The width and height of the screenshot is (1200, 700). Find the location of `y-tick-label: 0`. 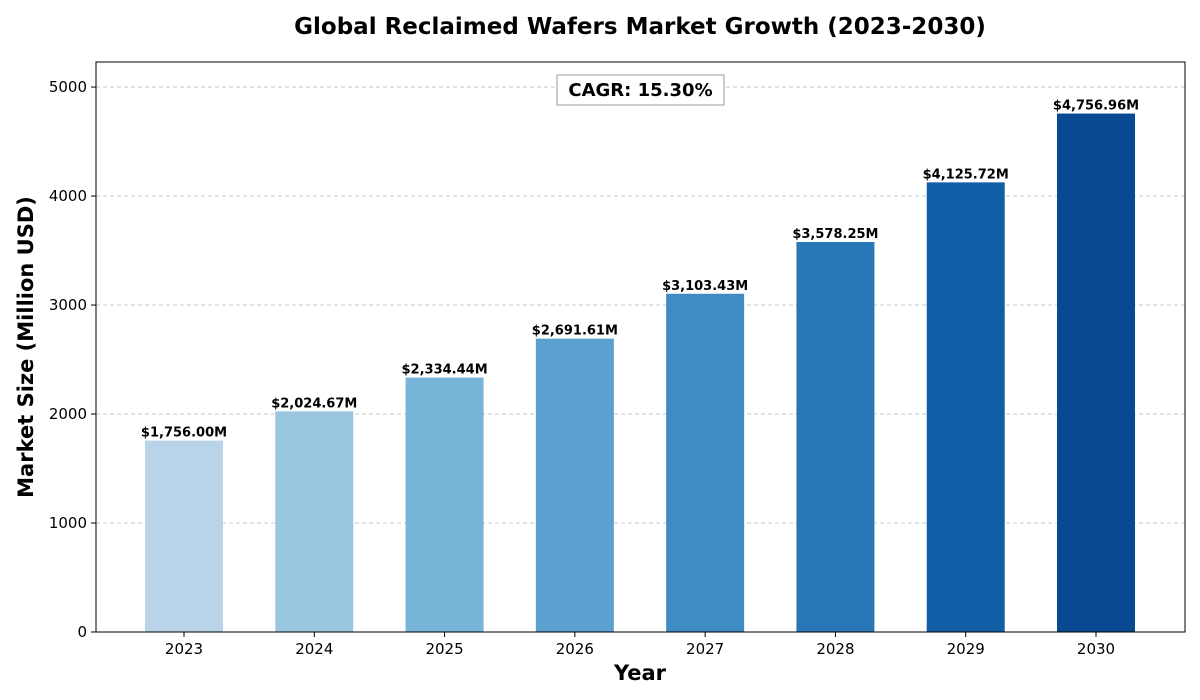

y-tick-label: 0 is located at coordinates (82, 632).